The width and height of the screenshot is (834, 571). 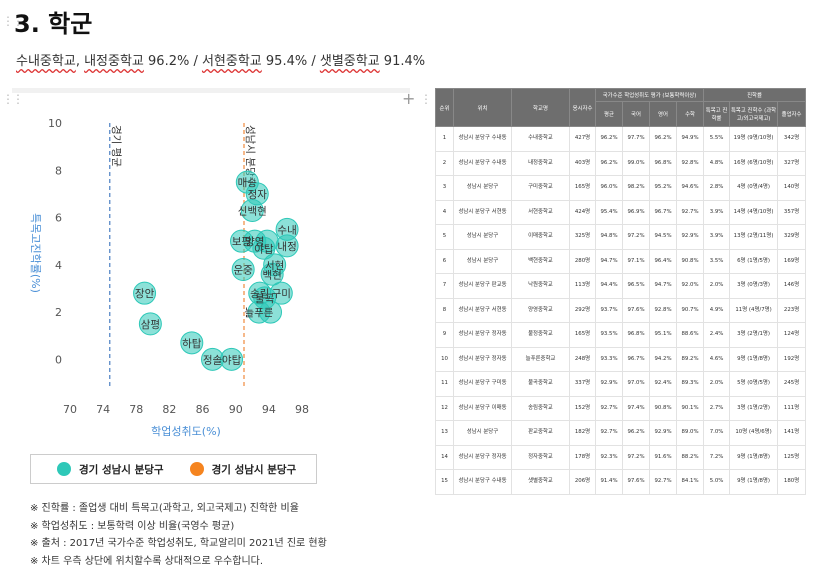 What do you see at coordinates (663, 408) in the screenshot?
I see `table-cell: 90.8%` at bounding box center [663, 408].